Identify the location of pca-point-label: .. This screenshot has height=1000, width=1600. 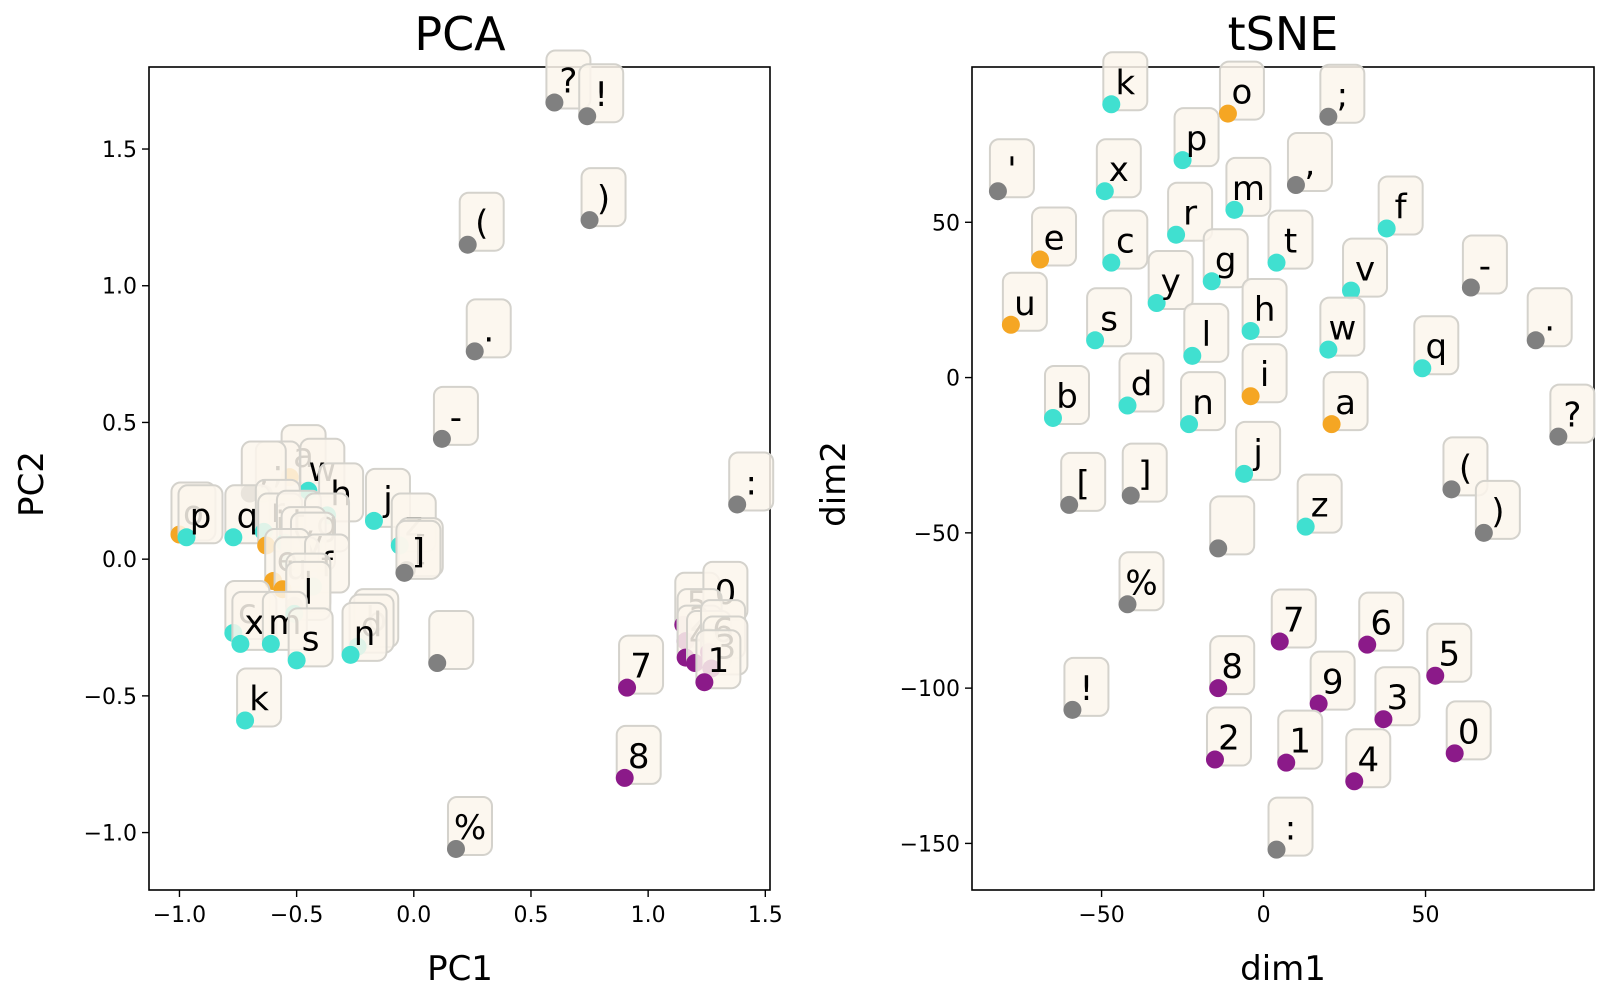
(488, 330).